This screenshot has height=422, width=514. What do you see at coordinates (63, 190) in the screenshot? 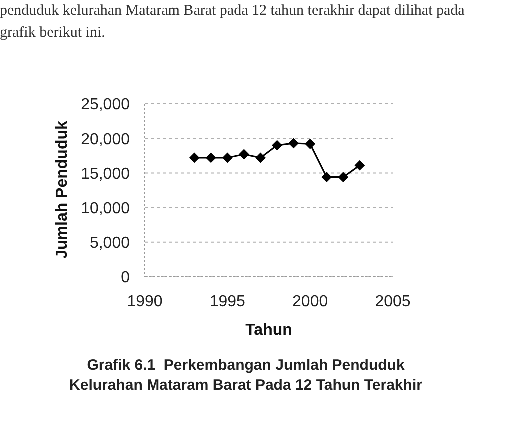
I see `y-axis-title: Jumlah Penduduk` at bounding box center [63, 190].